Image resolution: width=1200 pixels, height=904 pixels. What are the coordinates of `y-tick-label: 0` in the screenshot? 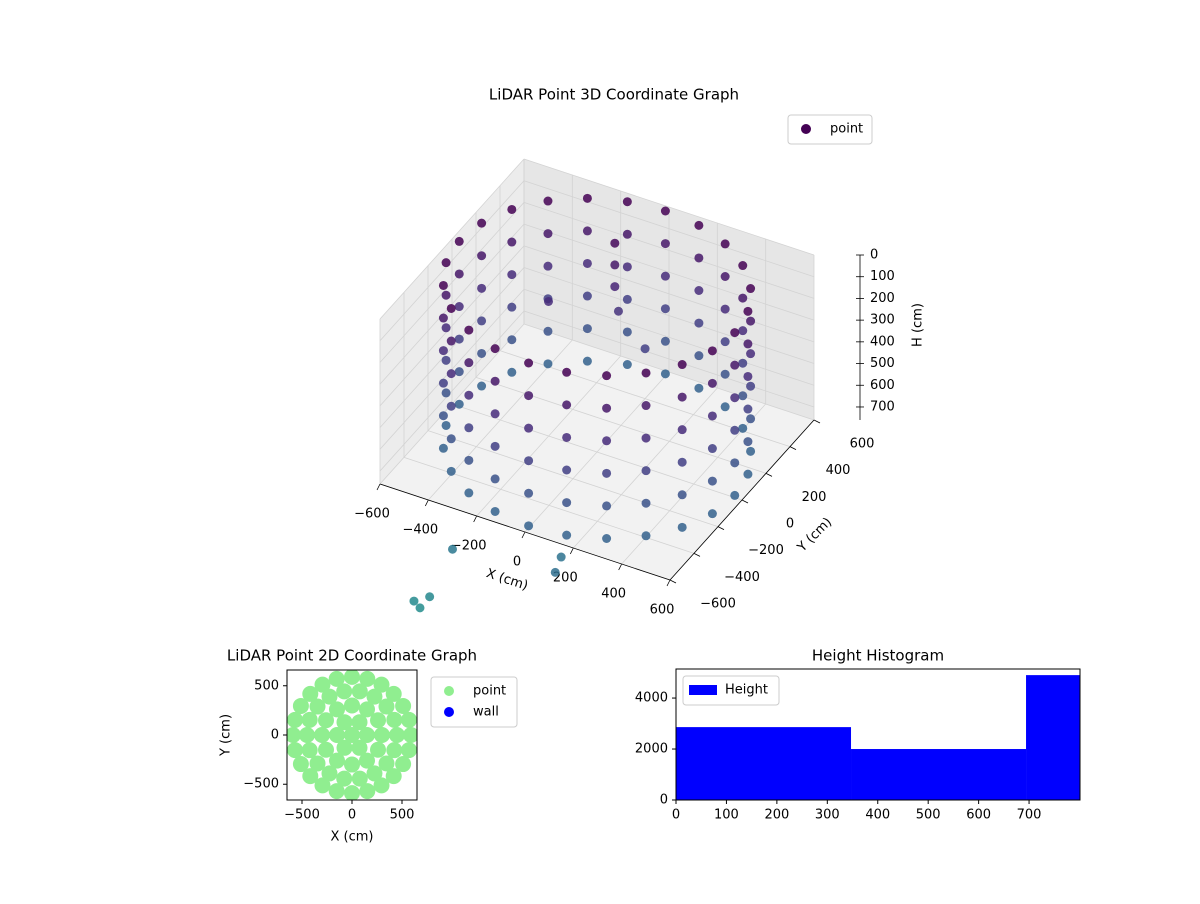 It's located at (275, 735).